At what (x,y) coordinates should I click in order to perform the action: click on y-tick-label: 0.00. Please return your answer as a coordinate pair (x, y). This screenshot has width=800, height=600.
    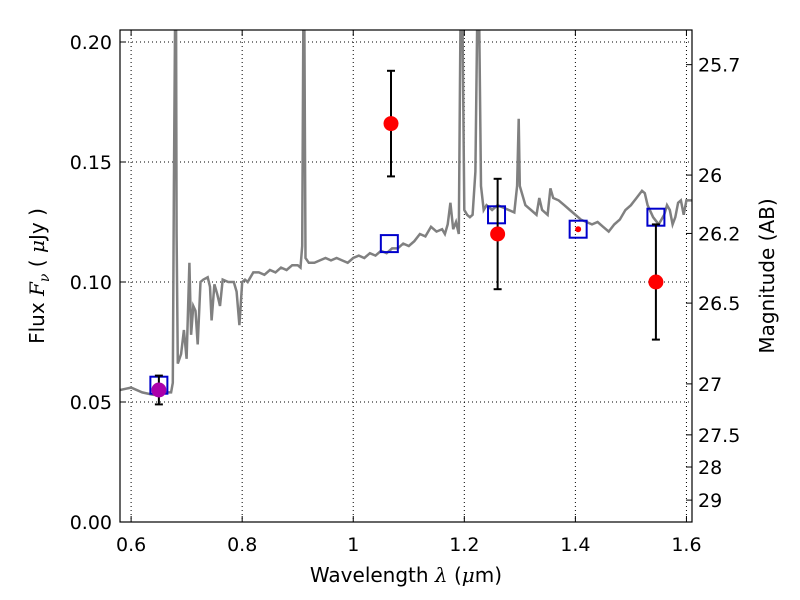
    Looking at the image, I should click on (91, 523).